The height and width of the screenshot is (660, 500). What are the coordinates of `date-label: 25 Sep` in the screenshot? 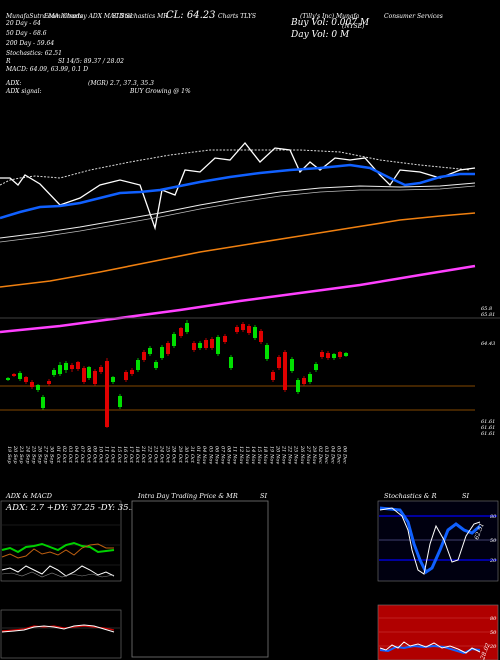 It's located at (33, 454).